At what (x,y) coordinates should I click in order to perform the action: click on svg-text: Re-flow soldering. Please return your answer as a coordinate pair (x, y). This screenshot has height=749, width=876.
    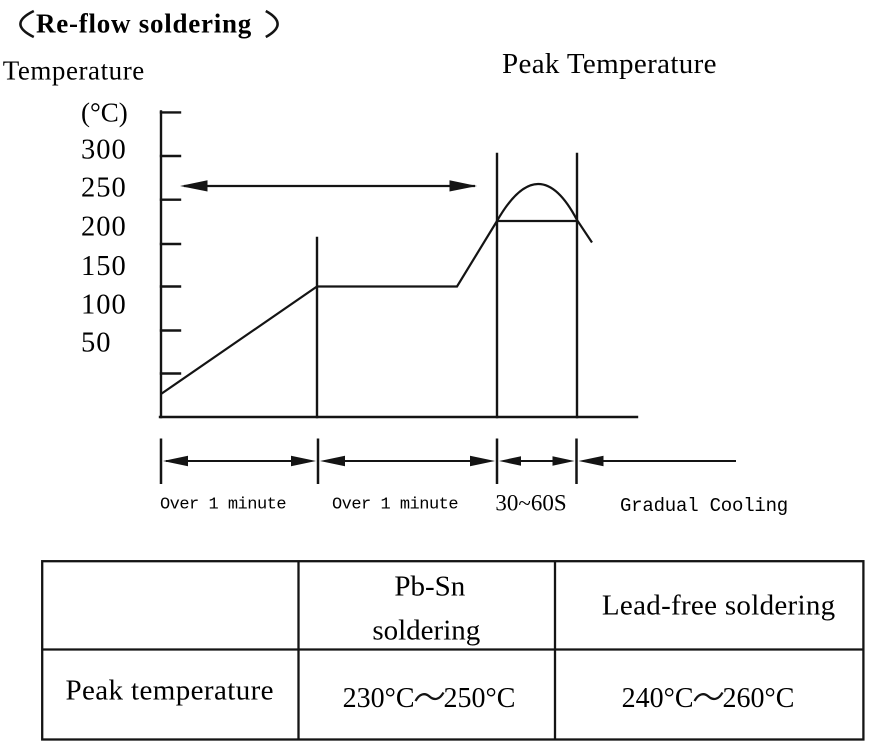
    Looking at the image, I should click on (144, 24).